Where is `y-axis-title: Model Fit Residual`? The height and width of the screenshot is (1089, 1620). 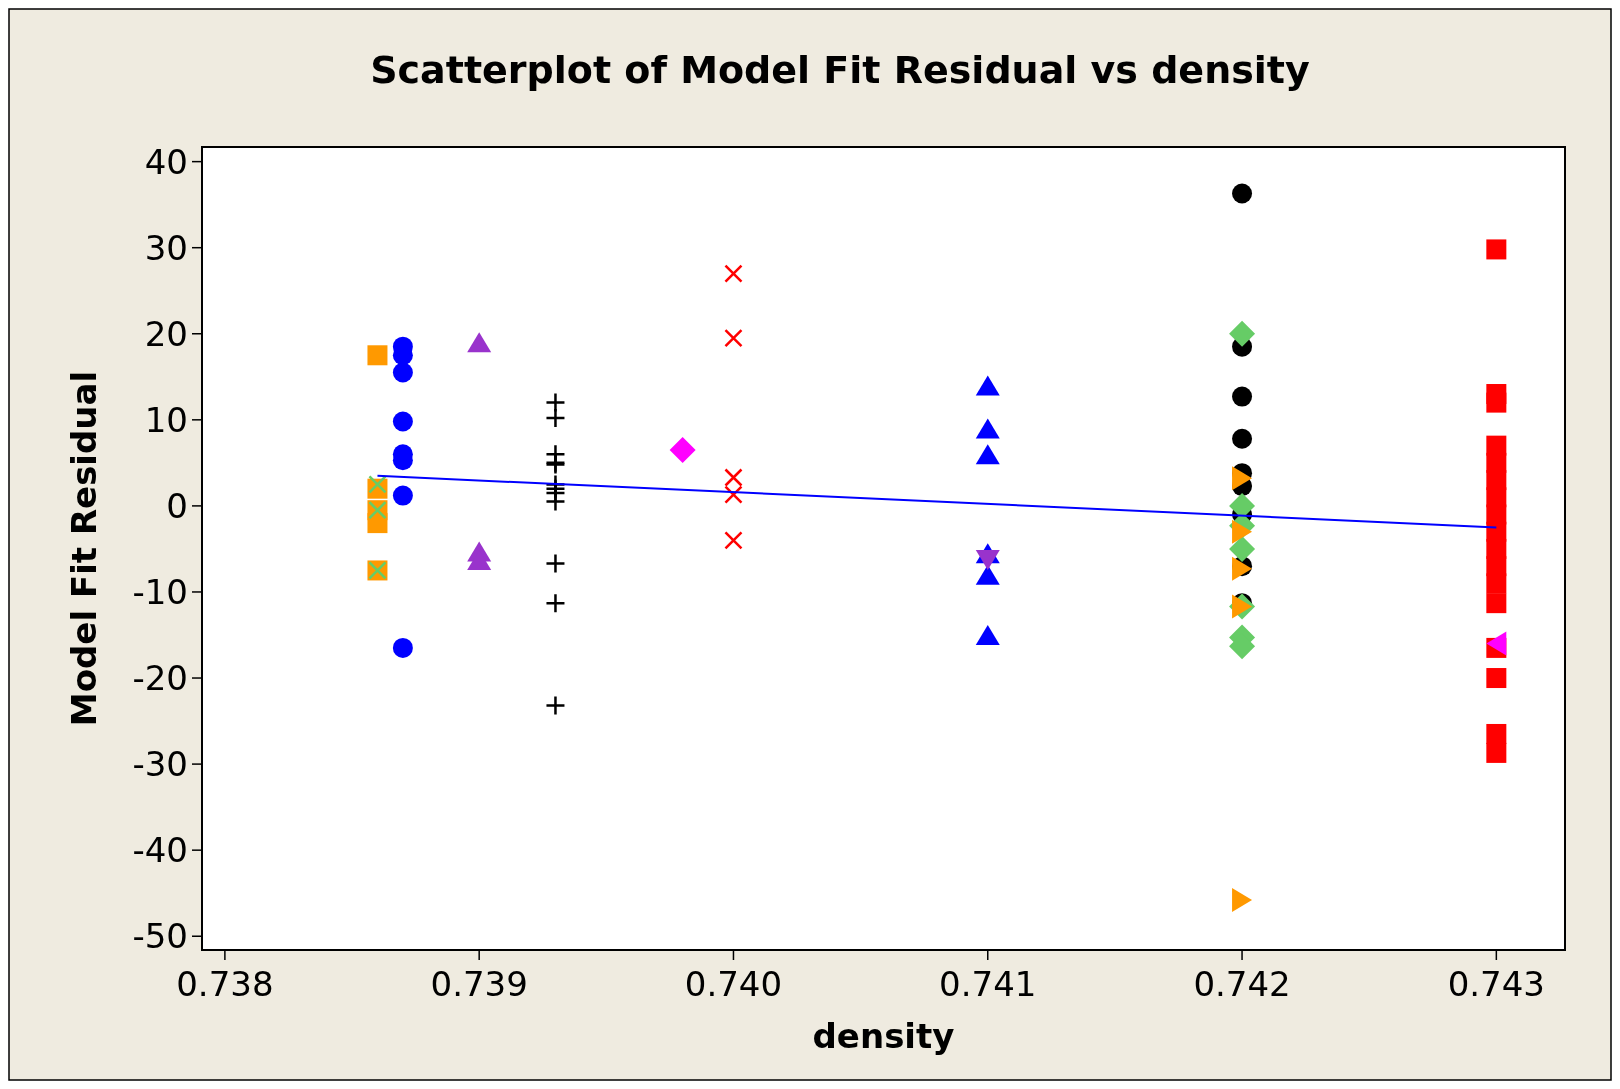 y-axis-title: Model Fit Residual is located at coordinates (84, 548).